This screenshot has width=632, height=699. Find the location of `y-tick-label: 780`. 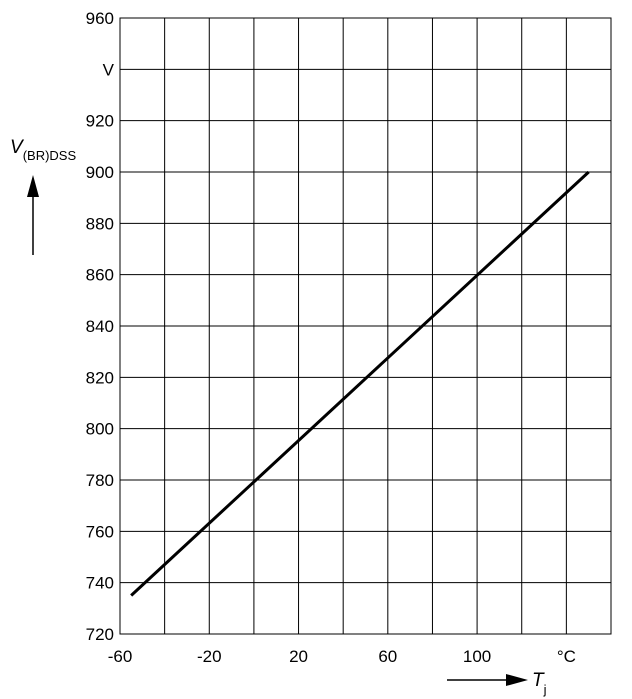

y-tick-label: 780 is located at coordinates (100, 480).